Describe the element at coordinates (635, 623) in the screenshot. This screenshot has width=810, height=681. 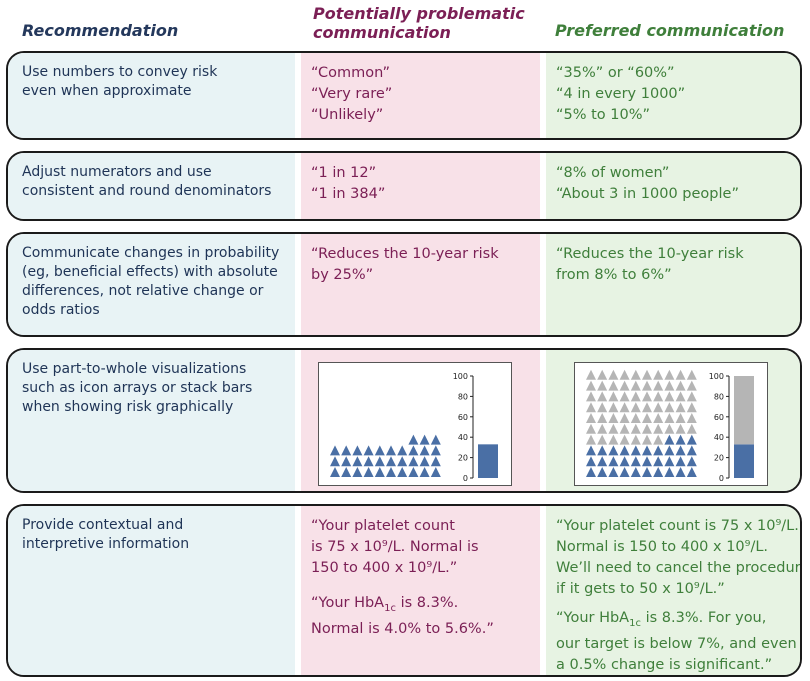
I see `subscript: 1c` at that location.